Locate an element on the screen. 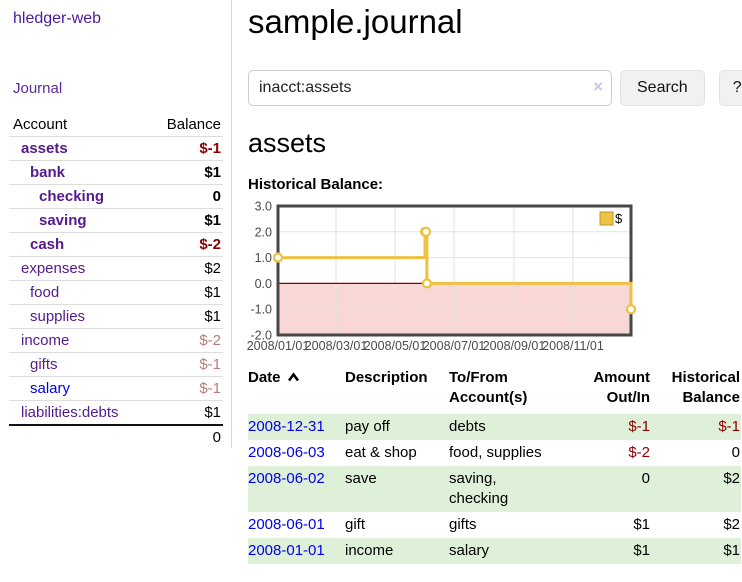 This screenshot has width=742, height=582. account-row-assets: assets $-1 is located at coordinates (116, 148).